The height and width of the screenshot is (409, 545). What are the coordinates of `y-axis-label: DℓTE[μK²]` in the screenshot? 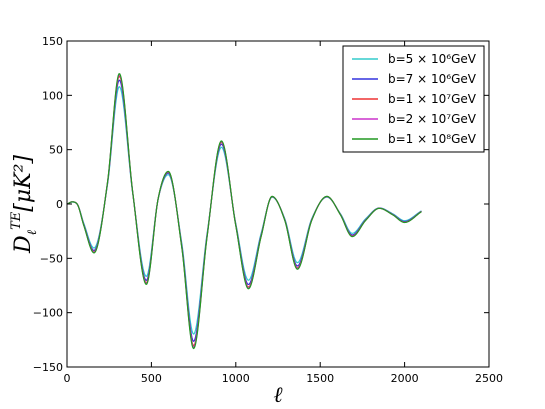 It's located at (24, 204).